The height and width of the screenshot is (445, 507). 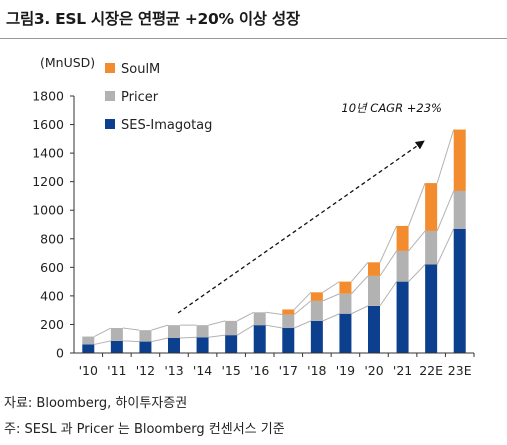 I want to click on title-divider, so click(x=253, y=38).